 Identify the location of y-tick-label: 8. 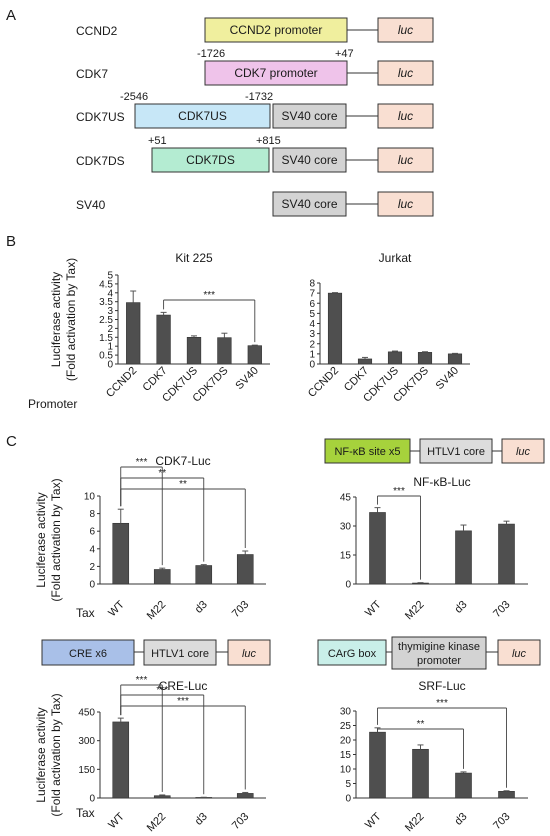
(312, 284).